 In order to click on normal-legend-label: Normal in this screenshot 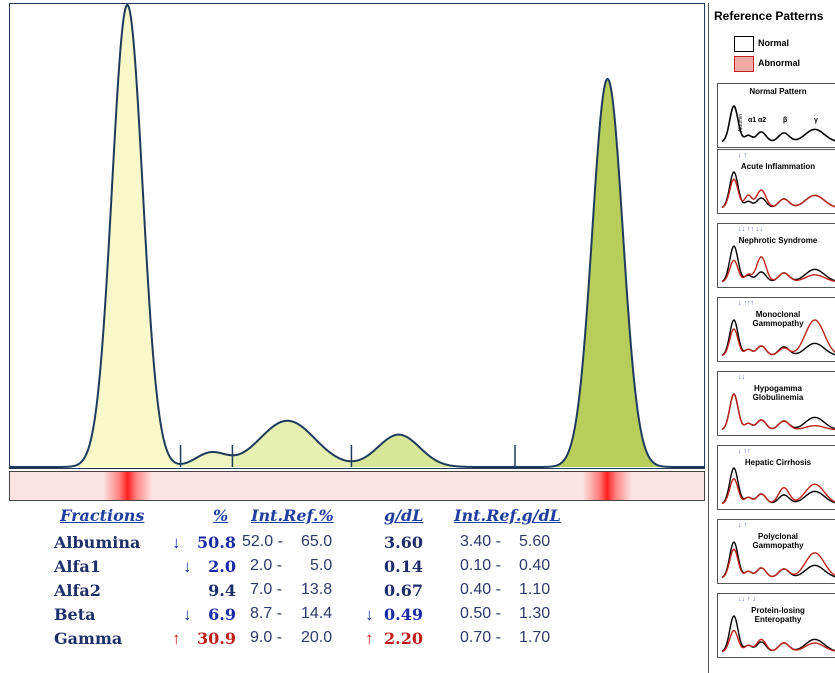, I will do `click(774, 43)`.